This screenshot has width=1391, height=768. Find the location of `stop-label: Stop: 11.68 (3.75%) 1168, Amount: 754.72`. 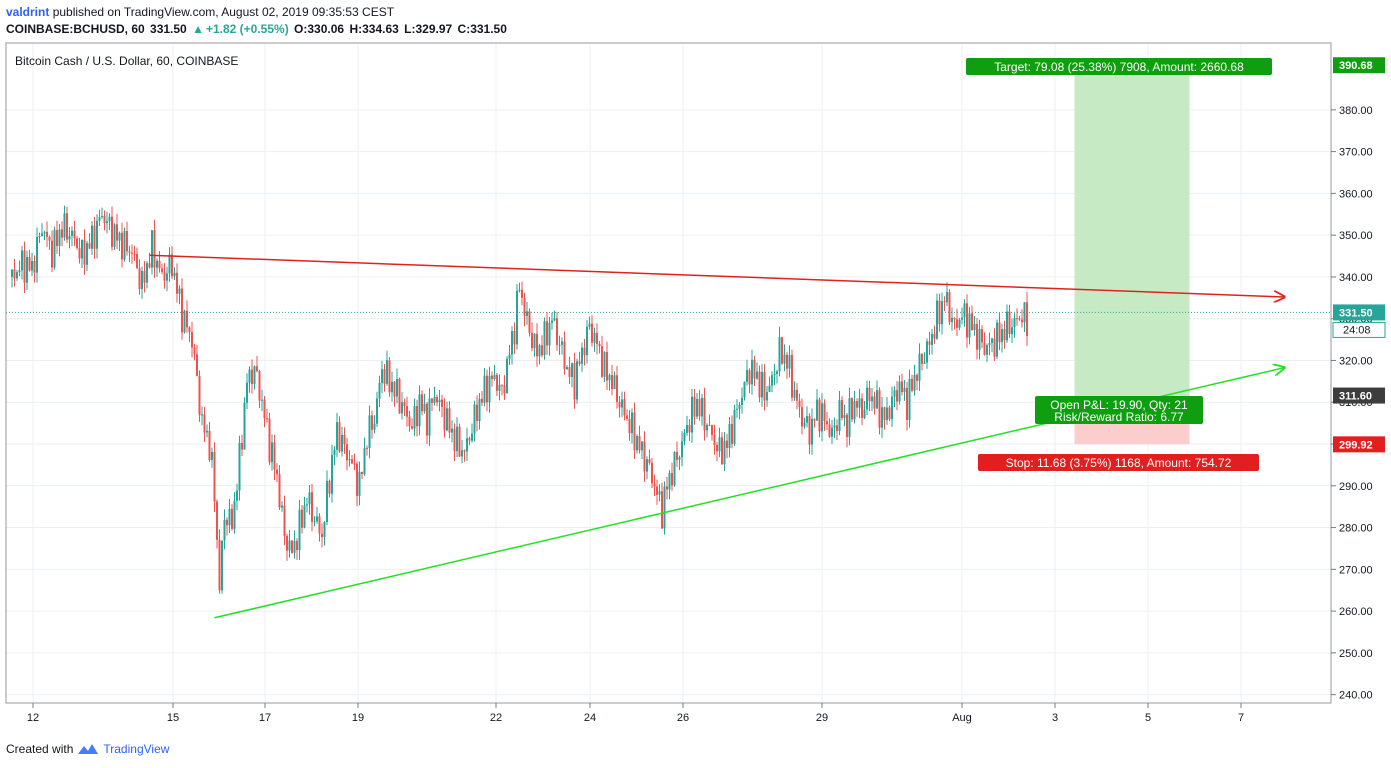

stop-label: Stop: 11.68 (3.75%) 1168, Amount: 754.72 is located at coordinates (1118, 462).